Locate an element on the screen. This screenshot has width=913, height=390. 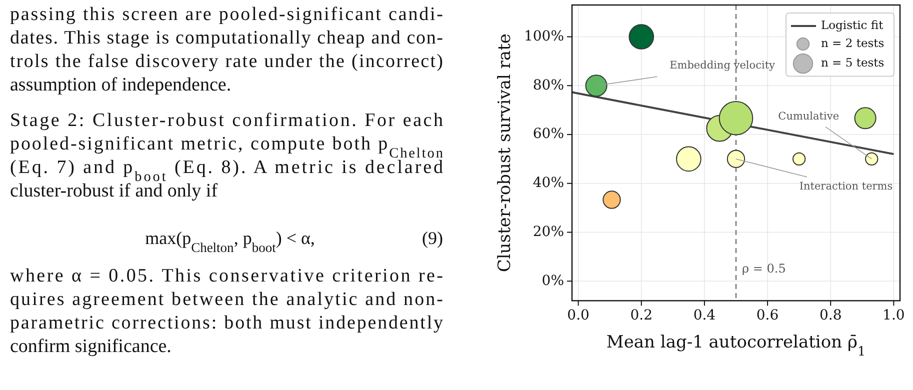
text: passing this screen are pooled-significant candi- dates. This stage is computationally cheap and con- trols the false discovery rate under the (incorrect) assumption of independence. is located at coordinates (226, 50).